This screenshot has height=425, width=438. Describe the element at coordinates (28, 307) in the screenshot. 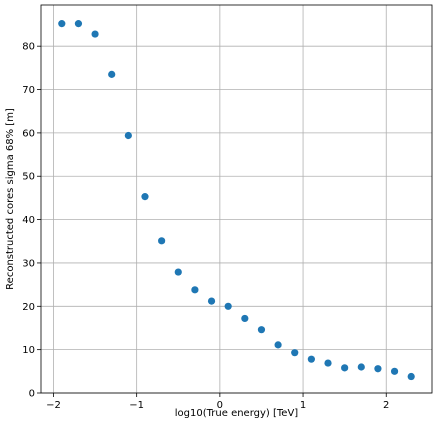

I see `y-tick-label: 20` at that location.